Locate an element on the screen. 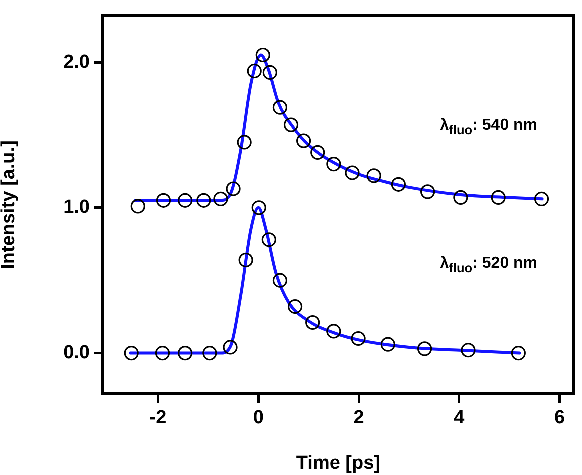 The image size is (582, 475). y-axis-title: Intensity [a.u.] is located at coordinates (10, 205).